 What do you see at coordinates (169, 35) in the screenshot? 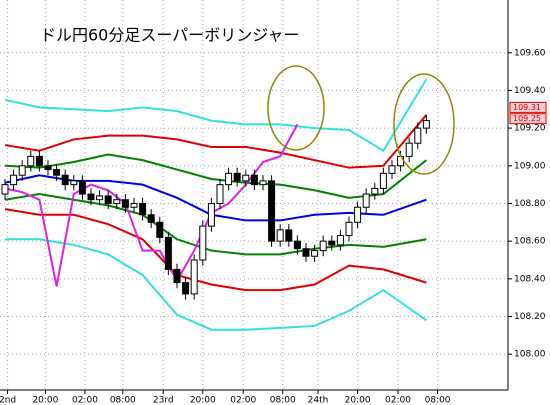
I see `chart-title: ドル円60分足スーパーボリンジャー` at bounding box center [169, 35].